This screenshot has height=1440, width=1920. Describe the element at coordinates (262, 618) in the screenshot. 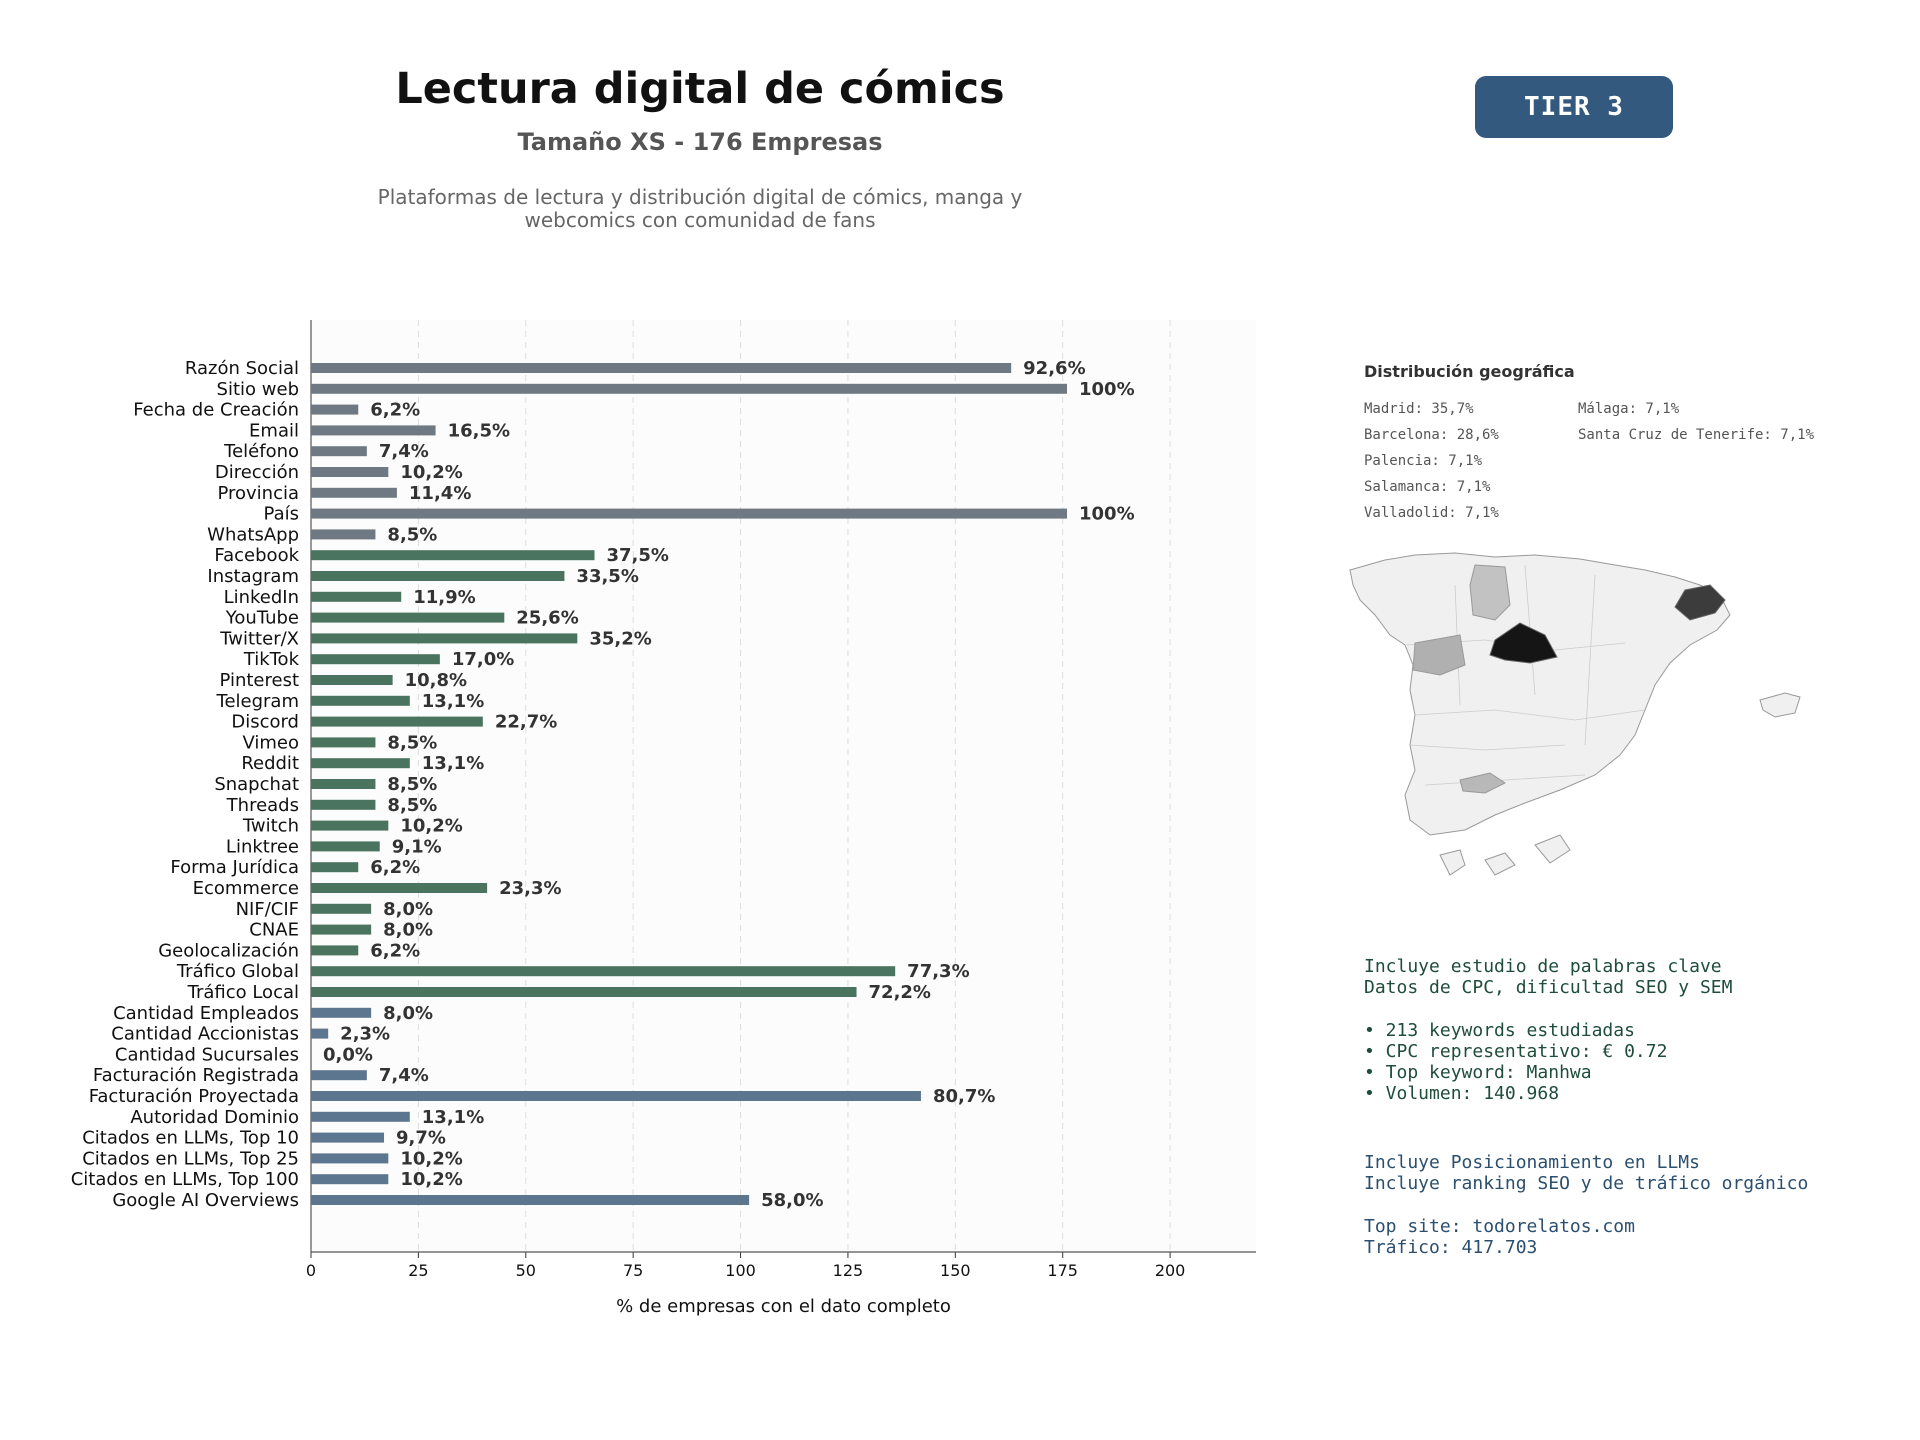

I see `category-label: YouTube` at that location.